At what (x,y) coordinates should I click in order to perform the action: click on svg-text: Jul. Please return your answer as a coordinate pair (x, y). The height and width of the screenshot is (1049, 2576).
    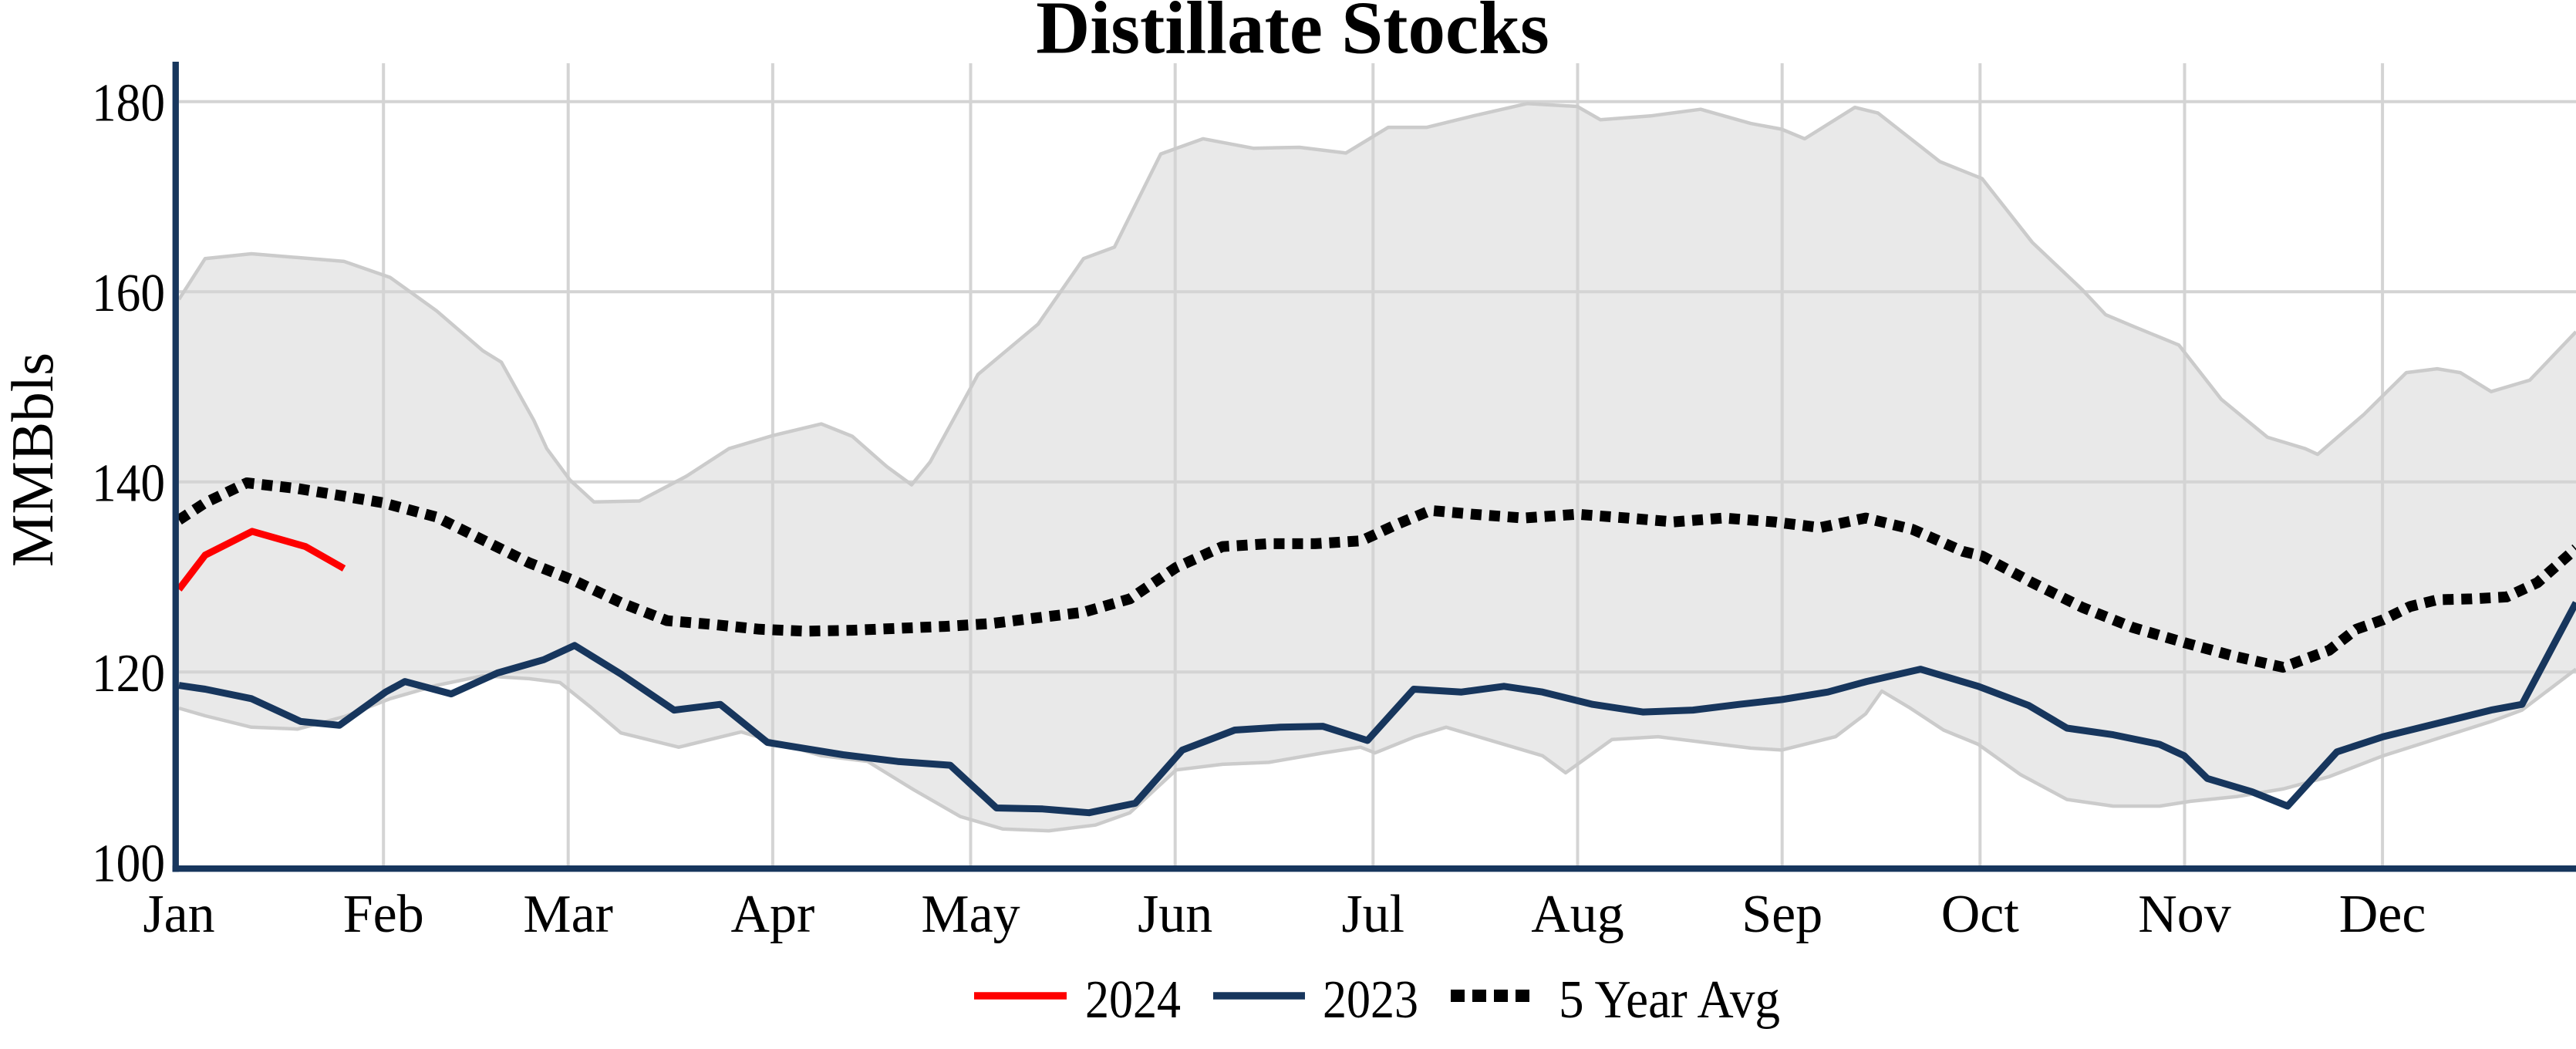
    Looking at the image, I should click on (1372, 915).